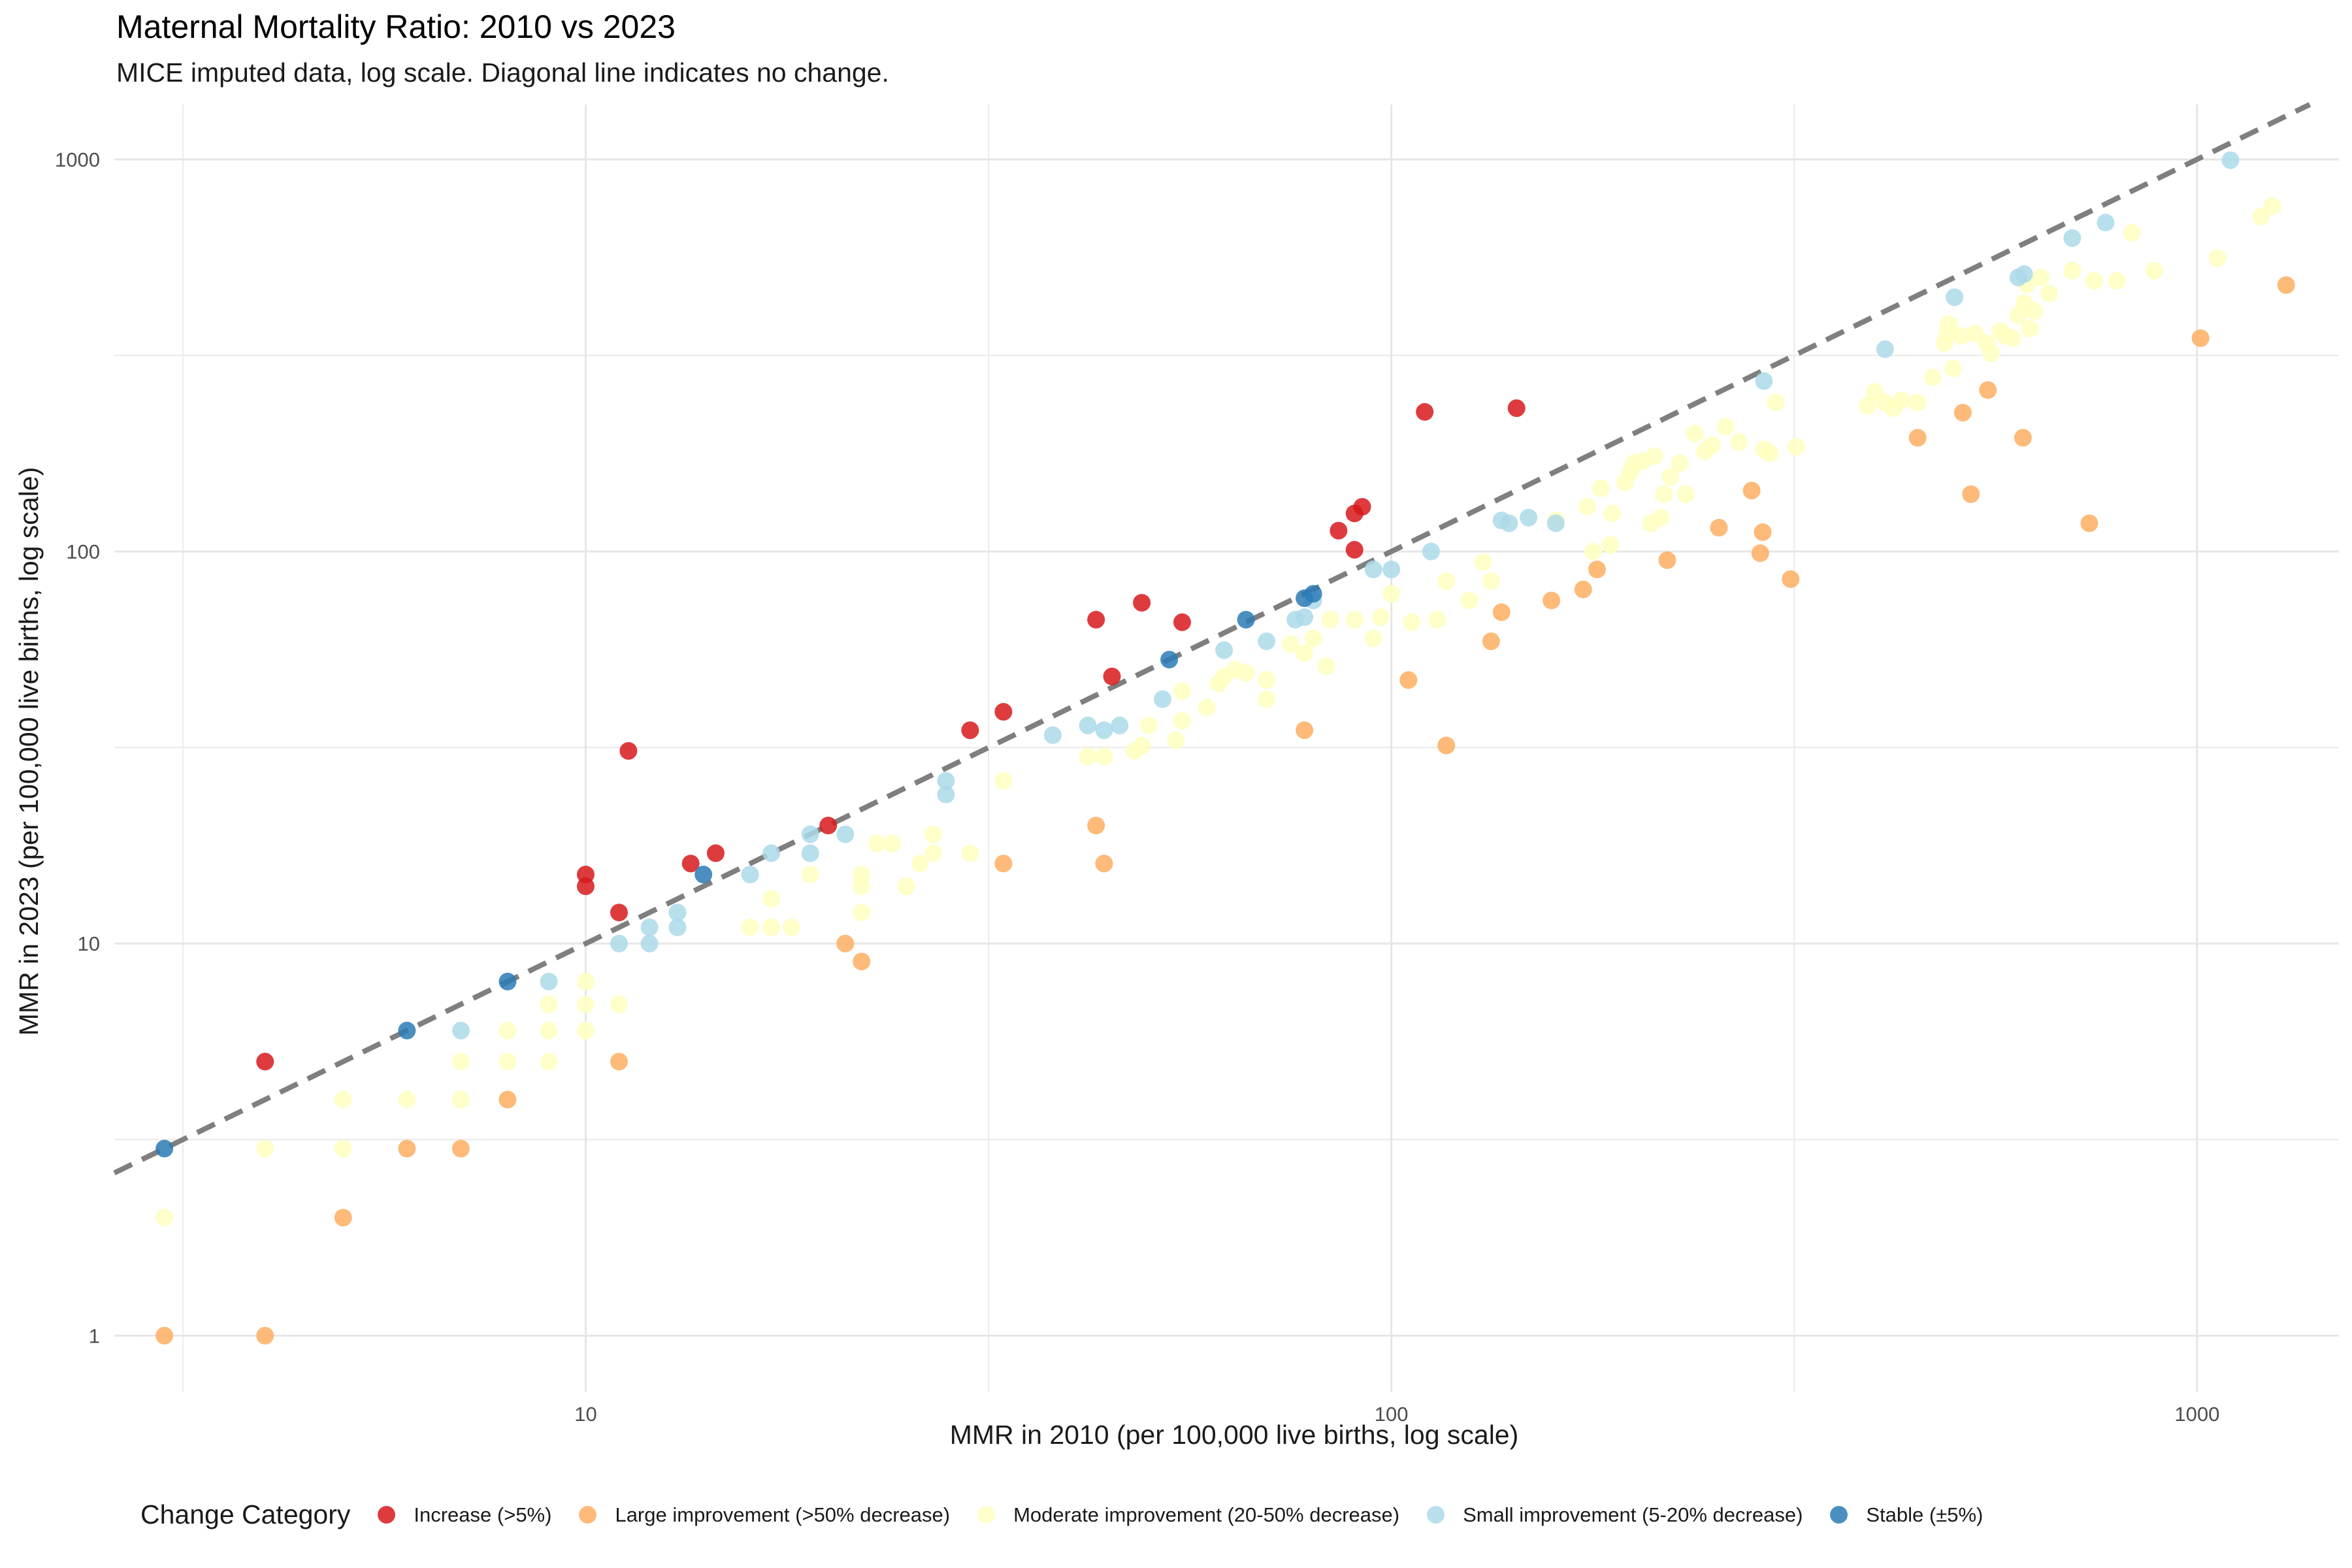  What do you see at coordinates (585, 1414) in the screenshot?
I see `x-tick-label: 10` at bounding box center [585, 1414].